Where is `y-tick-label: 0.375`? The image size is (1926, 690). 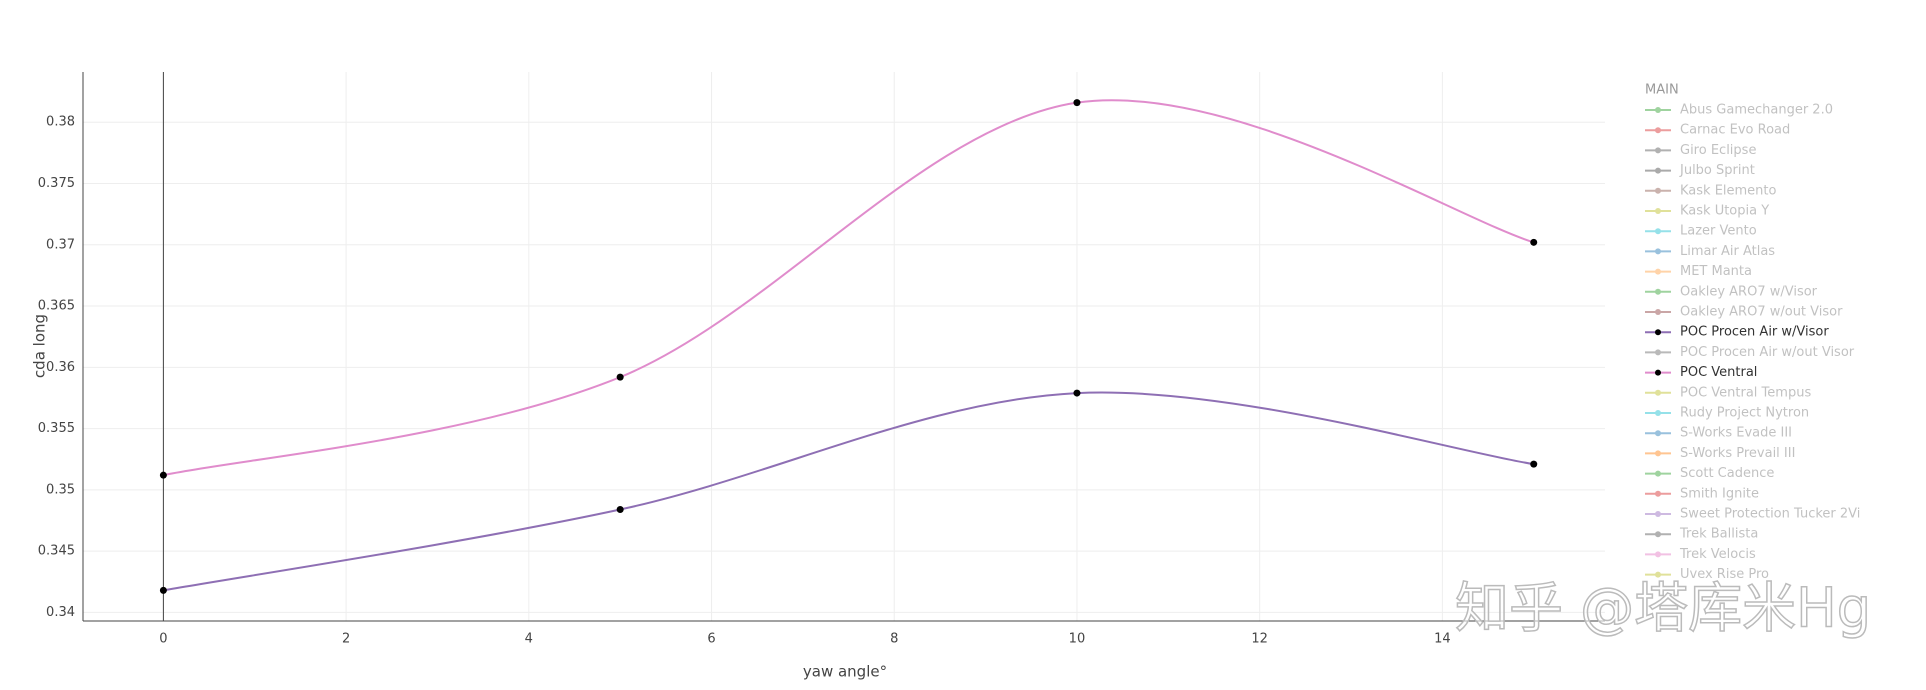 y-tick-label: 0.375 is located at coordinates (56, 183).